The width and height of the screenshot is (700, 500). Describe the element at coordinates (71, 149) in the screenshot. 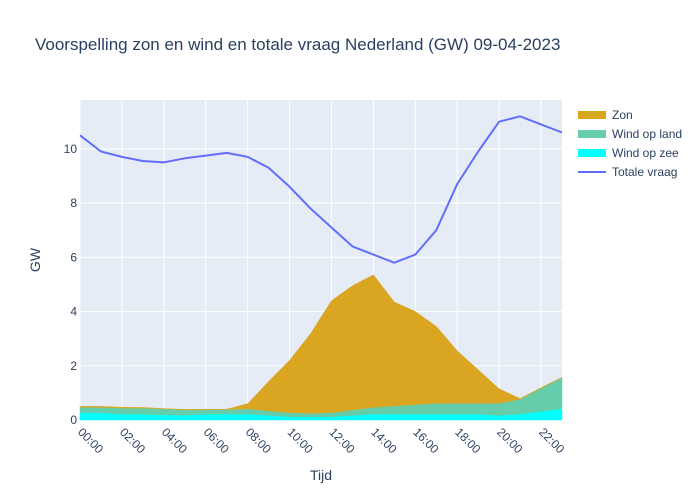

I see `y-tick-label: 10` at that location.